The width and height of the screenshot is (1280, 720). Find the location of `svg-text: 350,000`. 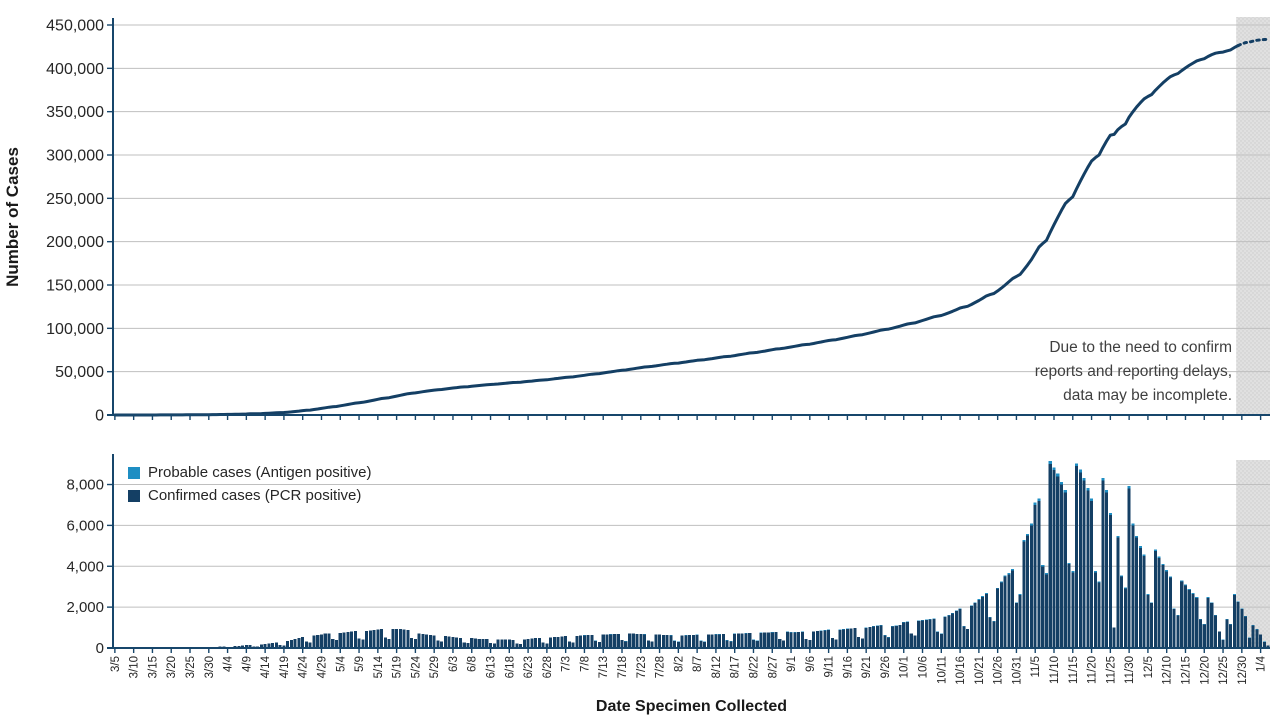

svg-text: 350,000 is located at coordinates (75, 112).